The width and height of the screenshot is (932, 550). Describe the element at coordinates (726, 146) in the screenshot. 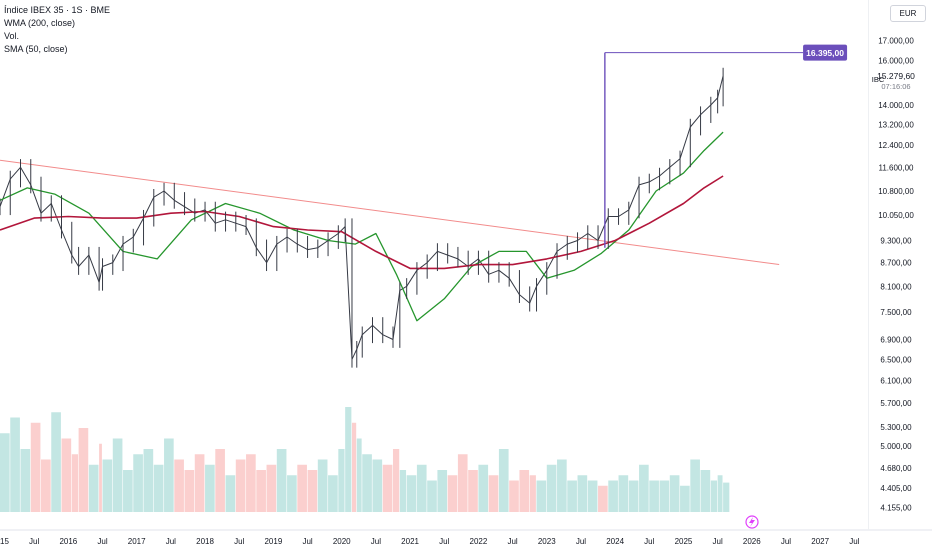

I see `measure-layer: 16.395,00` at that location.